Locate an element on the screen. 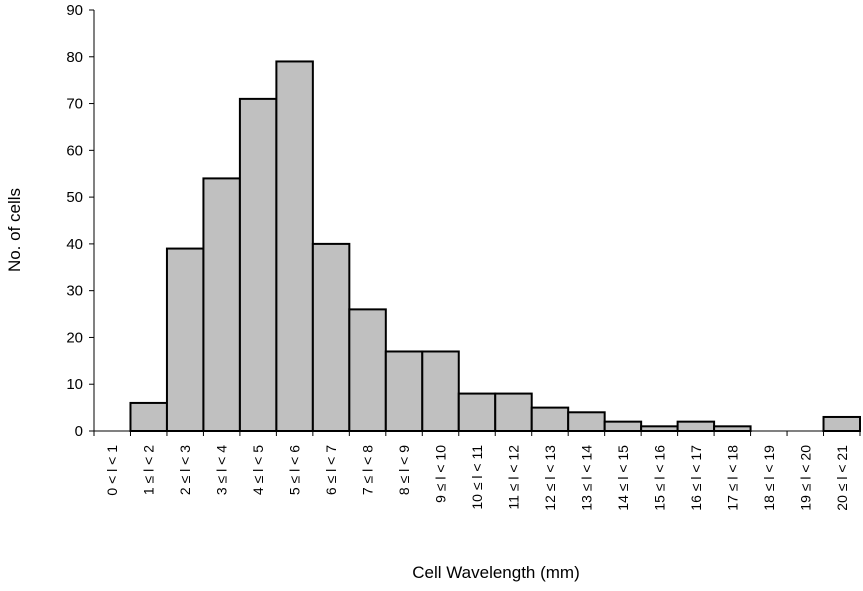  y-tick-label: 20 is located at coordinates (74, 337).